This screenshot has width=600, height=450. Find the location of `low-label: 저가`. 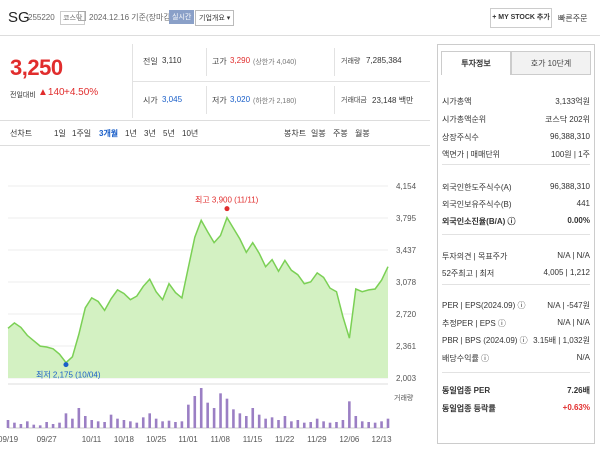

low-label: 저가 is located at coordinates (219, 100).